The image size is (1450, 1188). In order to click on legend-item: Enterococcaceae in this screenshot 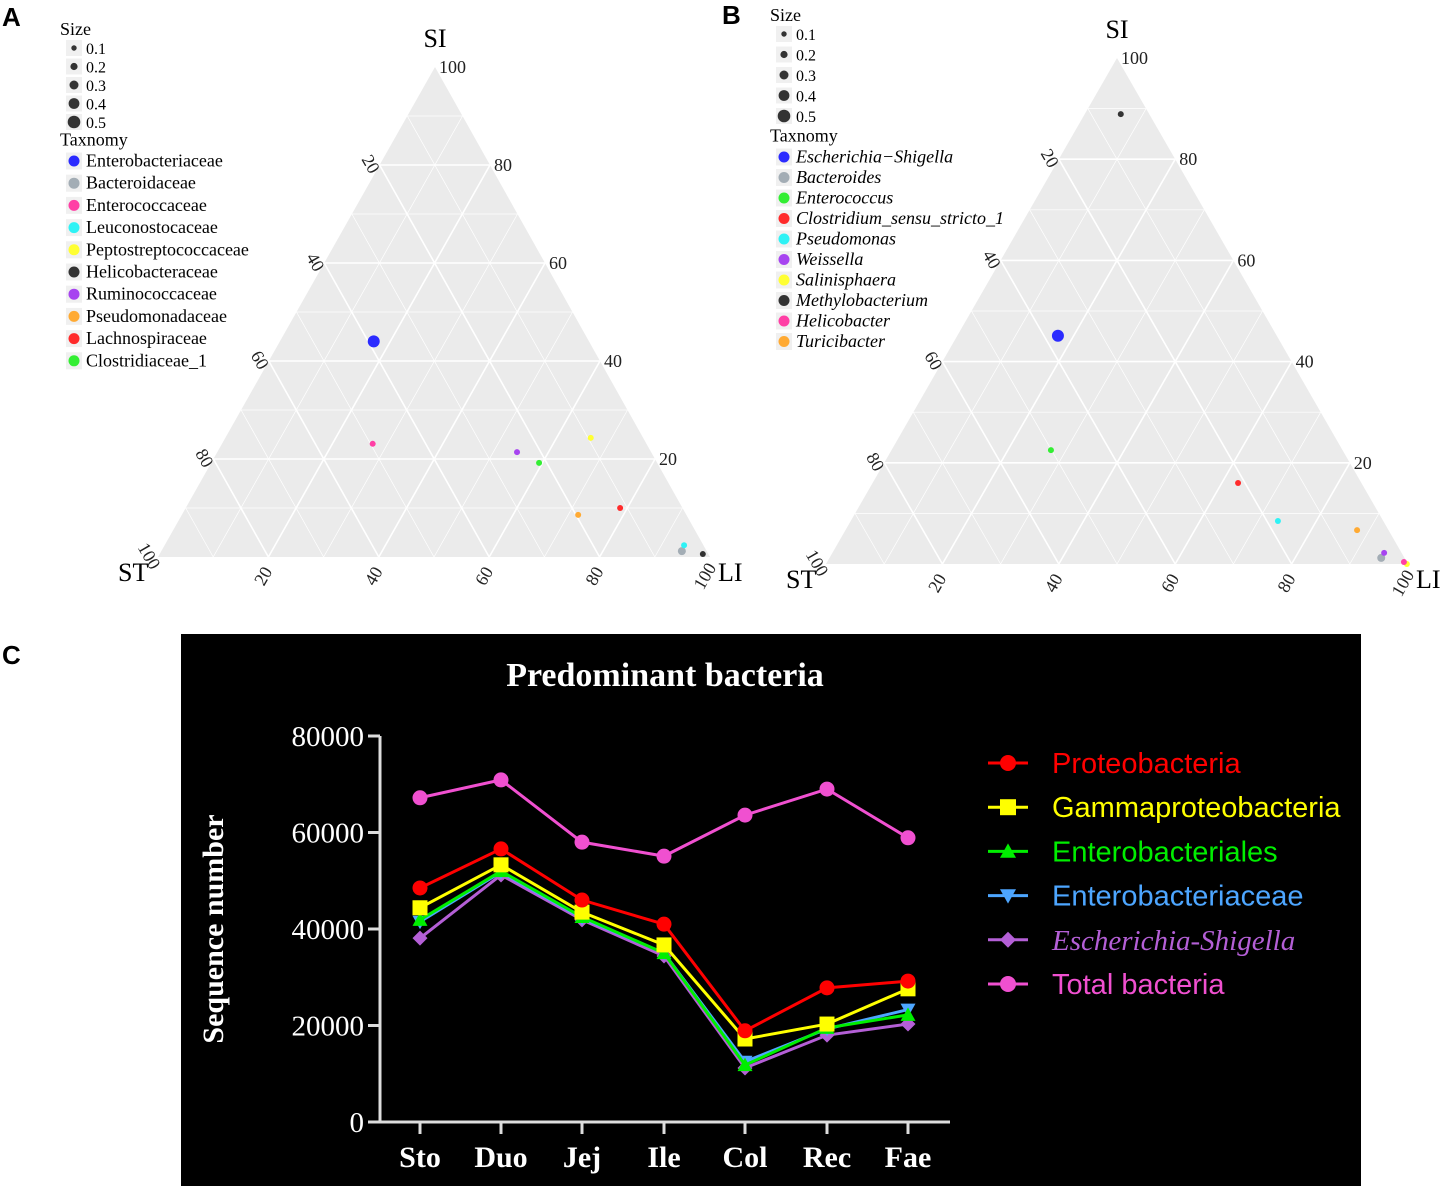, I will do `click(146, 205)`.